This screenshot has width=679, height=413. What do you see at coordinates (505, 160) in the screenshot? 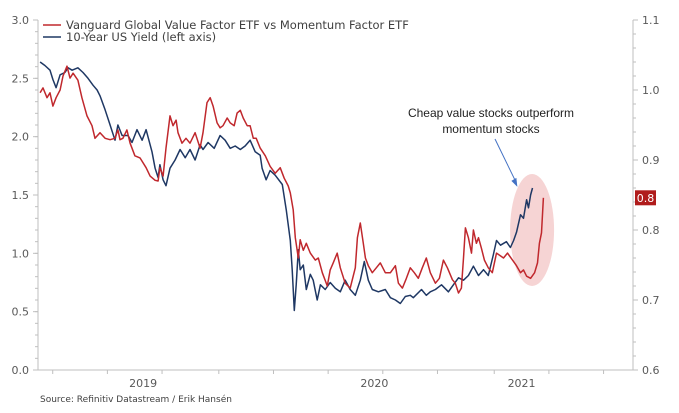
I see `annotation-arrow-line` at bounding box center [505, 160].